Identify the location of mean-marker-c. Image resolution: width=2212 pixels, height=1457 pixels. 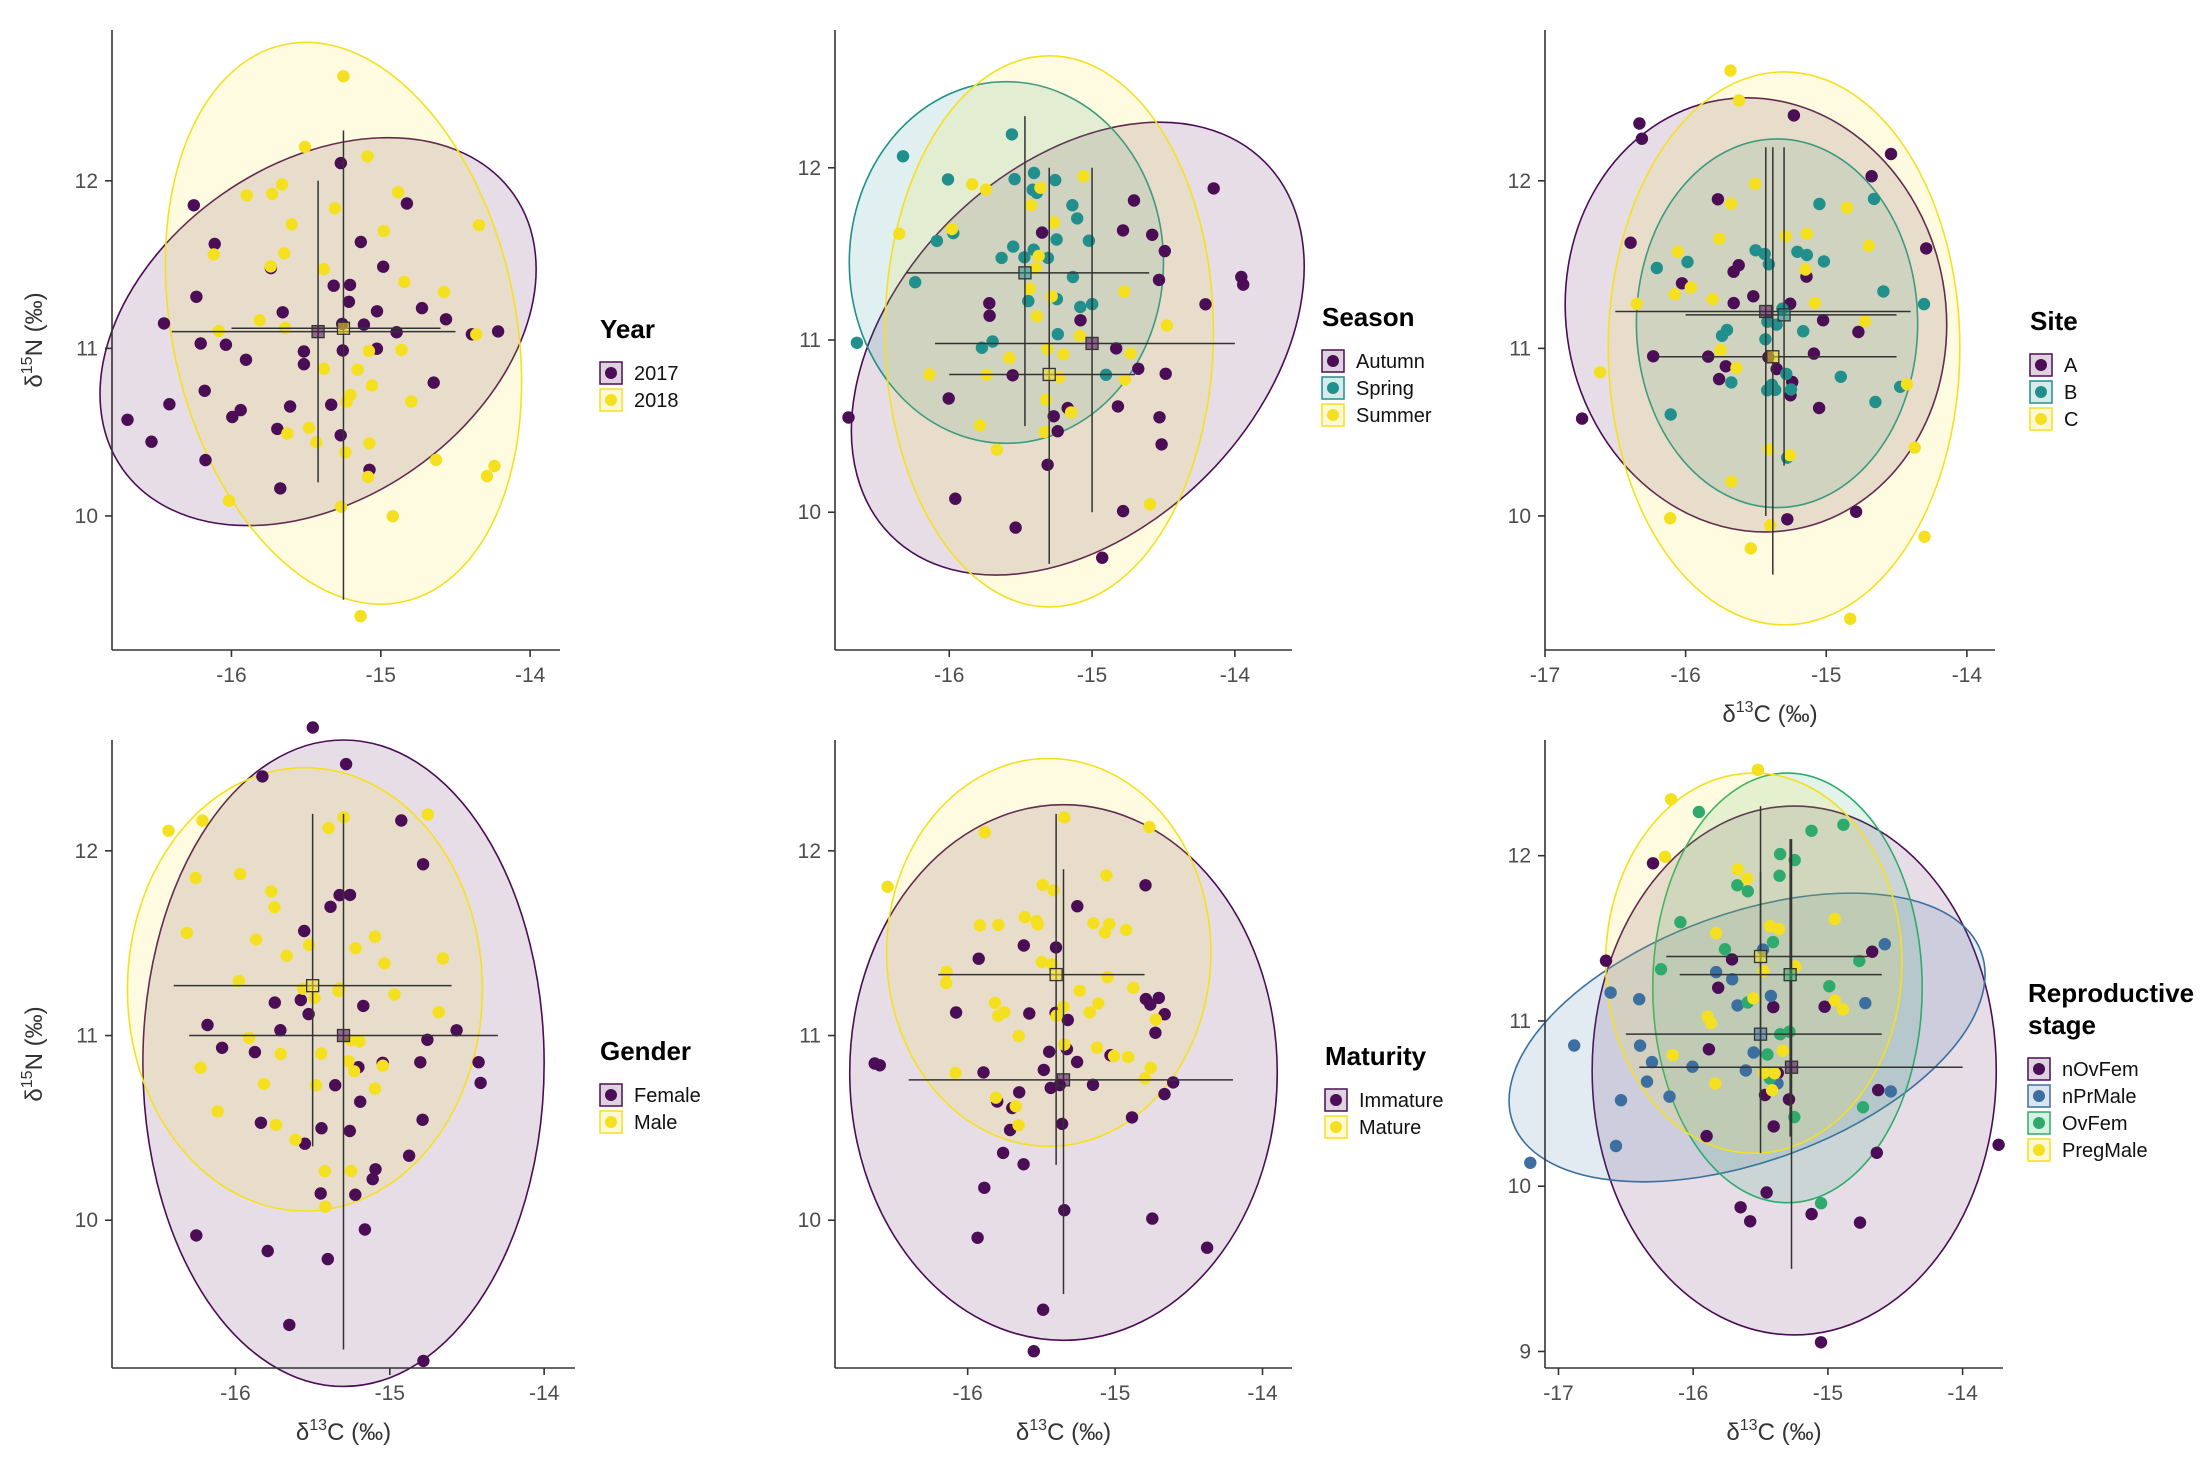
(1773, 357).